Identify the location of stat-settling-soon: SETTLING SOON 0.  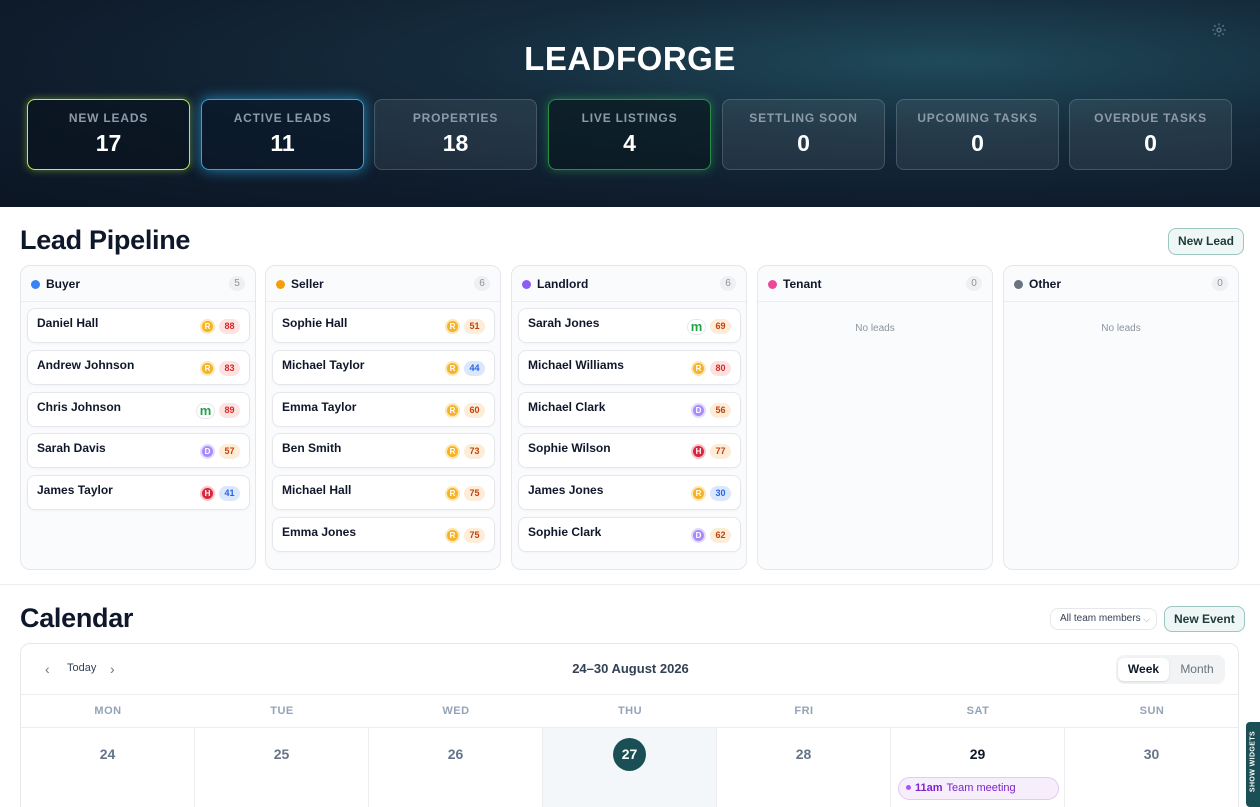
(803, 134).